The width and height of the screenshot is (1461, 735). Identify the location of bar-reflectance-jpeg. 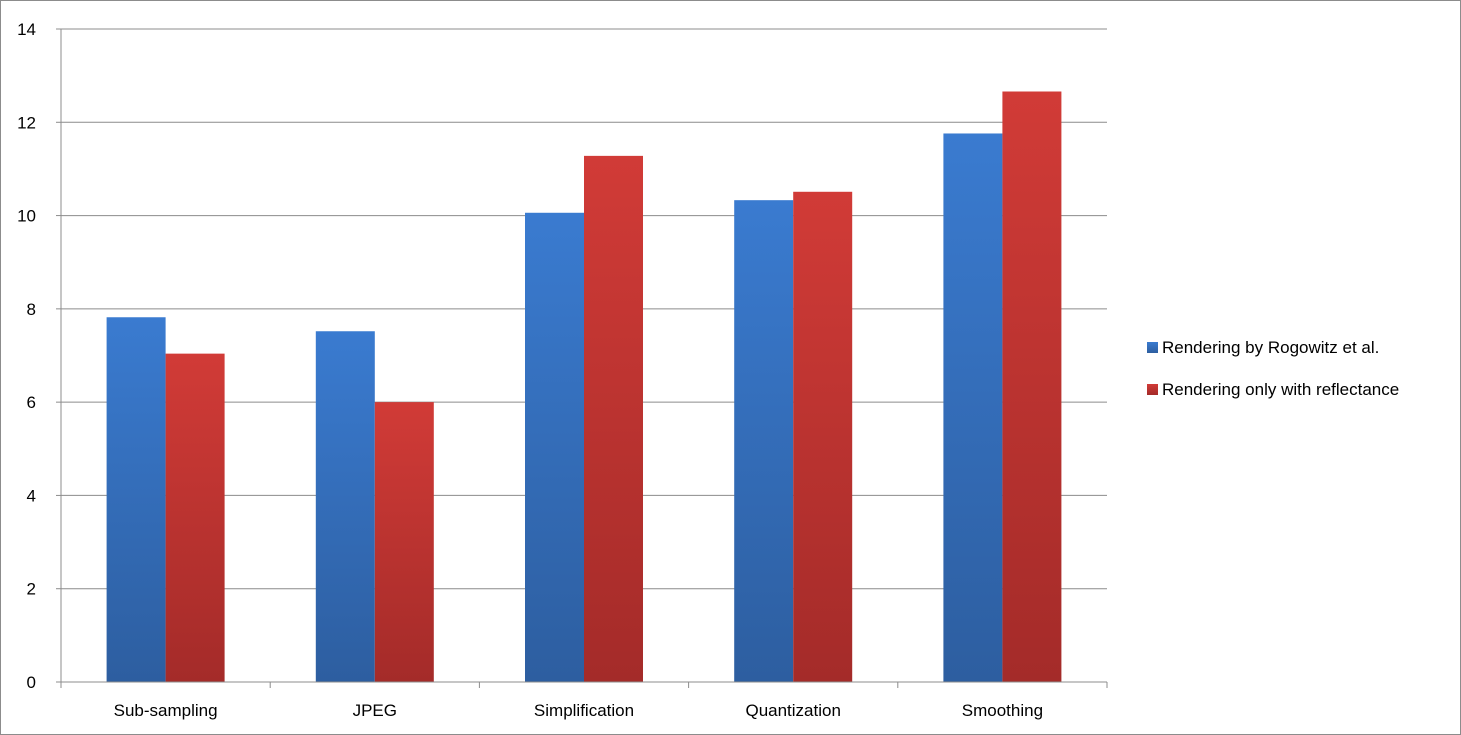
(404, 542).